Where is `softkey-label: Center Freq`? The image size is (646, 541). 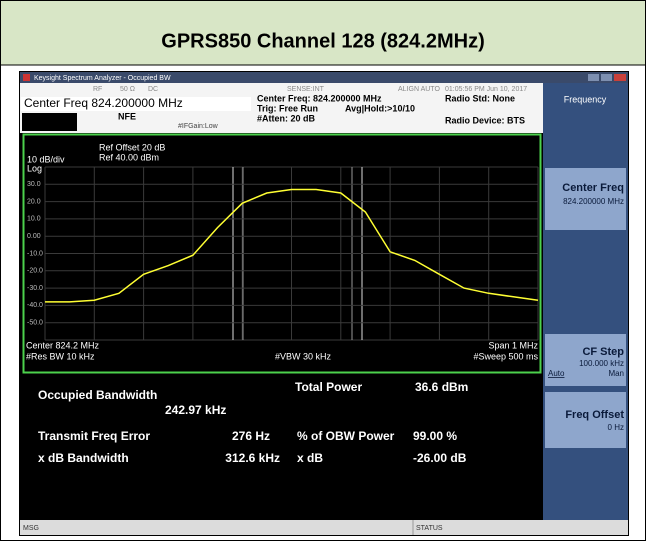
softkey-label: Center Freq is located at coordinates (593, 188).